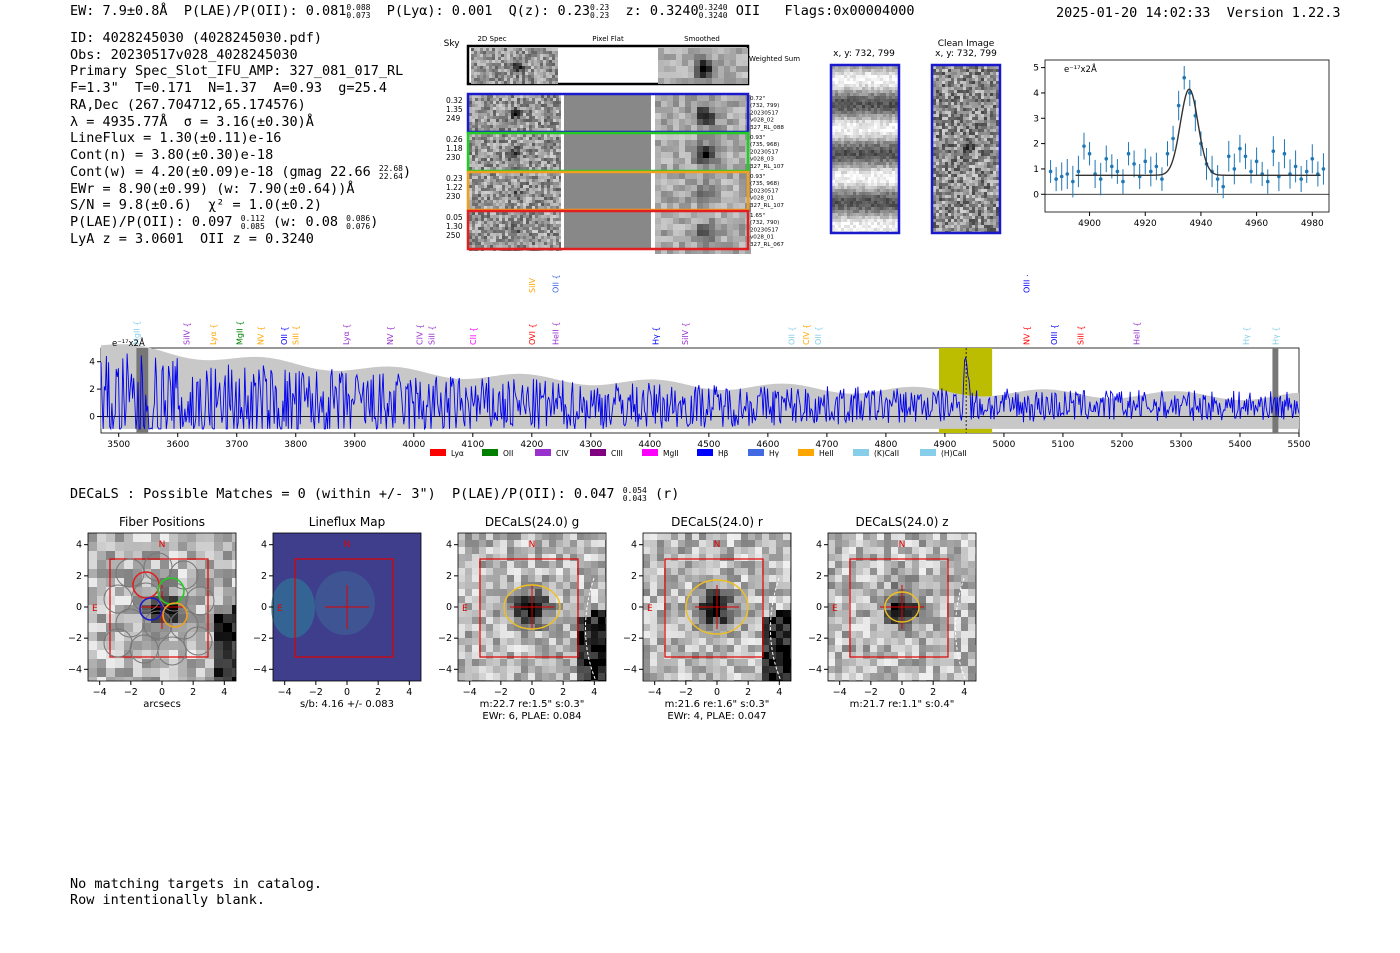 This screenshot has height=953, width=1400. I want to click on fiber-stat: 0.26, so click(454, 139).